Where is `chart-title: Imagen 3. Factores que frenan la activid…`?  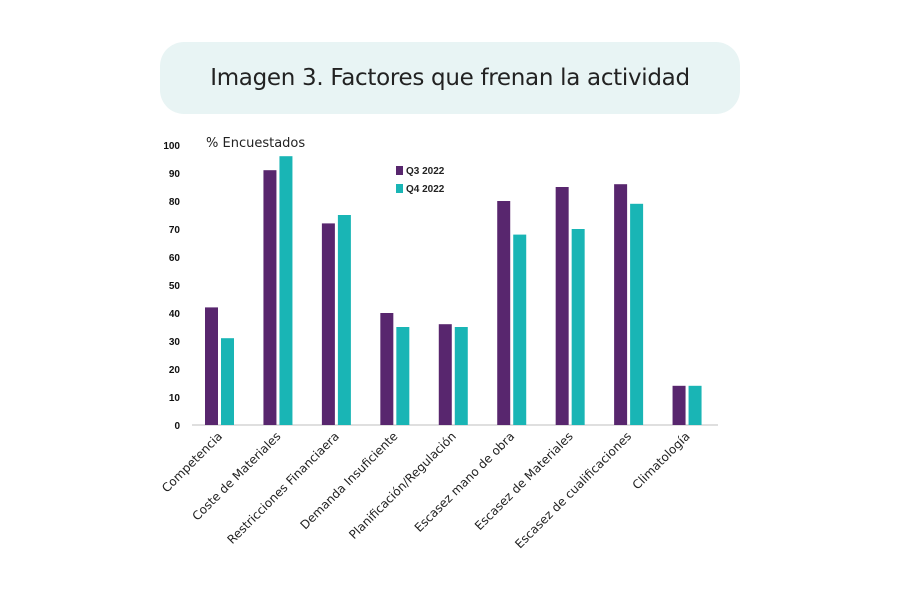 chart-title: Imagen 3. Factores que frenan la activid… is located at coordinates (450, 78).